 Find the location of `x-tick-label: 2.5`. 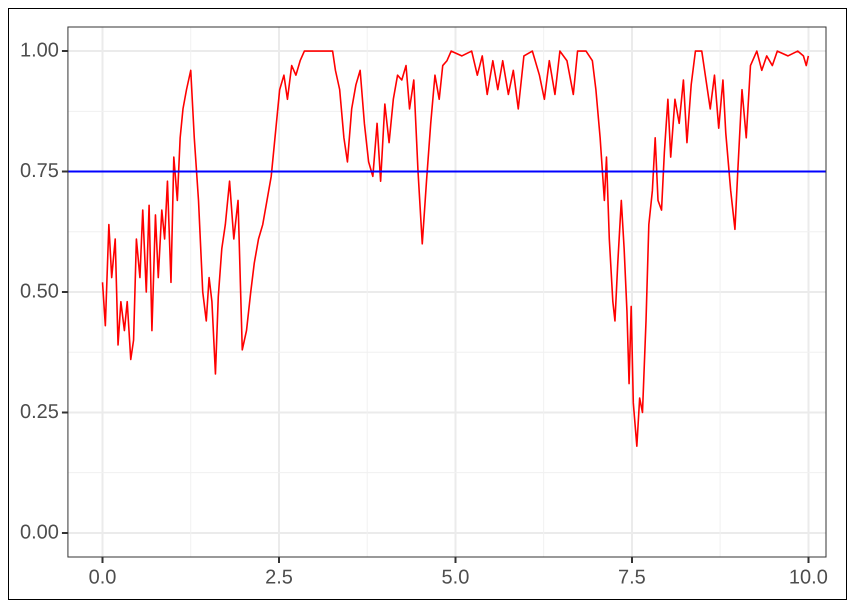

x-tick-label: 2.5 is located at coordinates (279, 577).